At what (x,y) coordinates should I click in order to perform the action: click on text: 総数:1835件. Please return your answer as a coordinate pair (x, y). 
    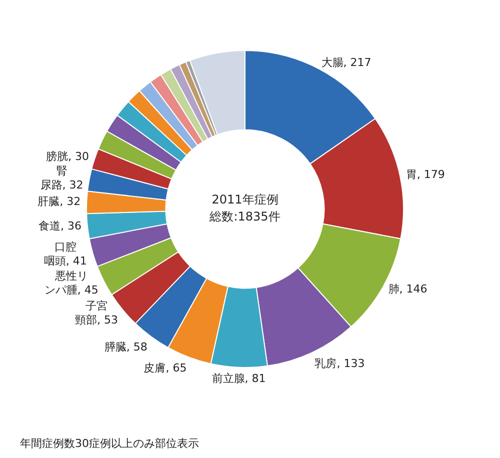
    Looking at the image, I should click on (244, 217).